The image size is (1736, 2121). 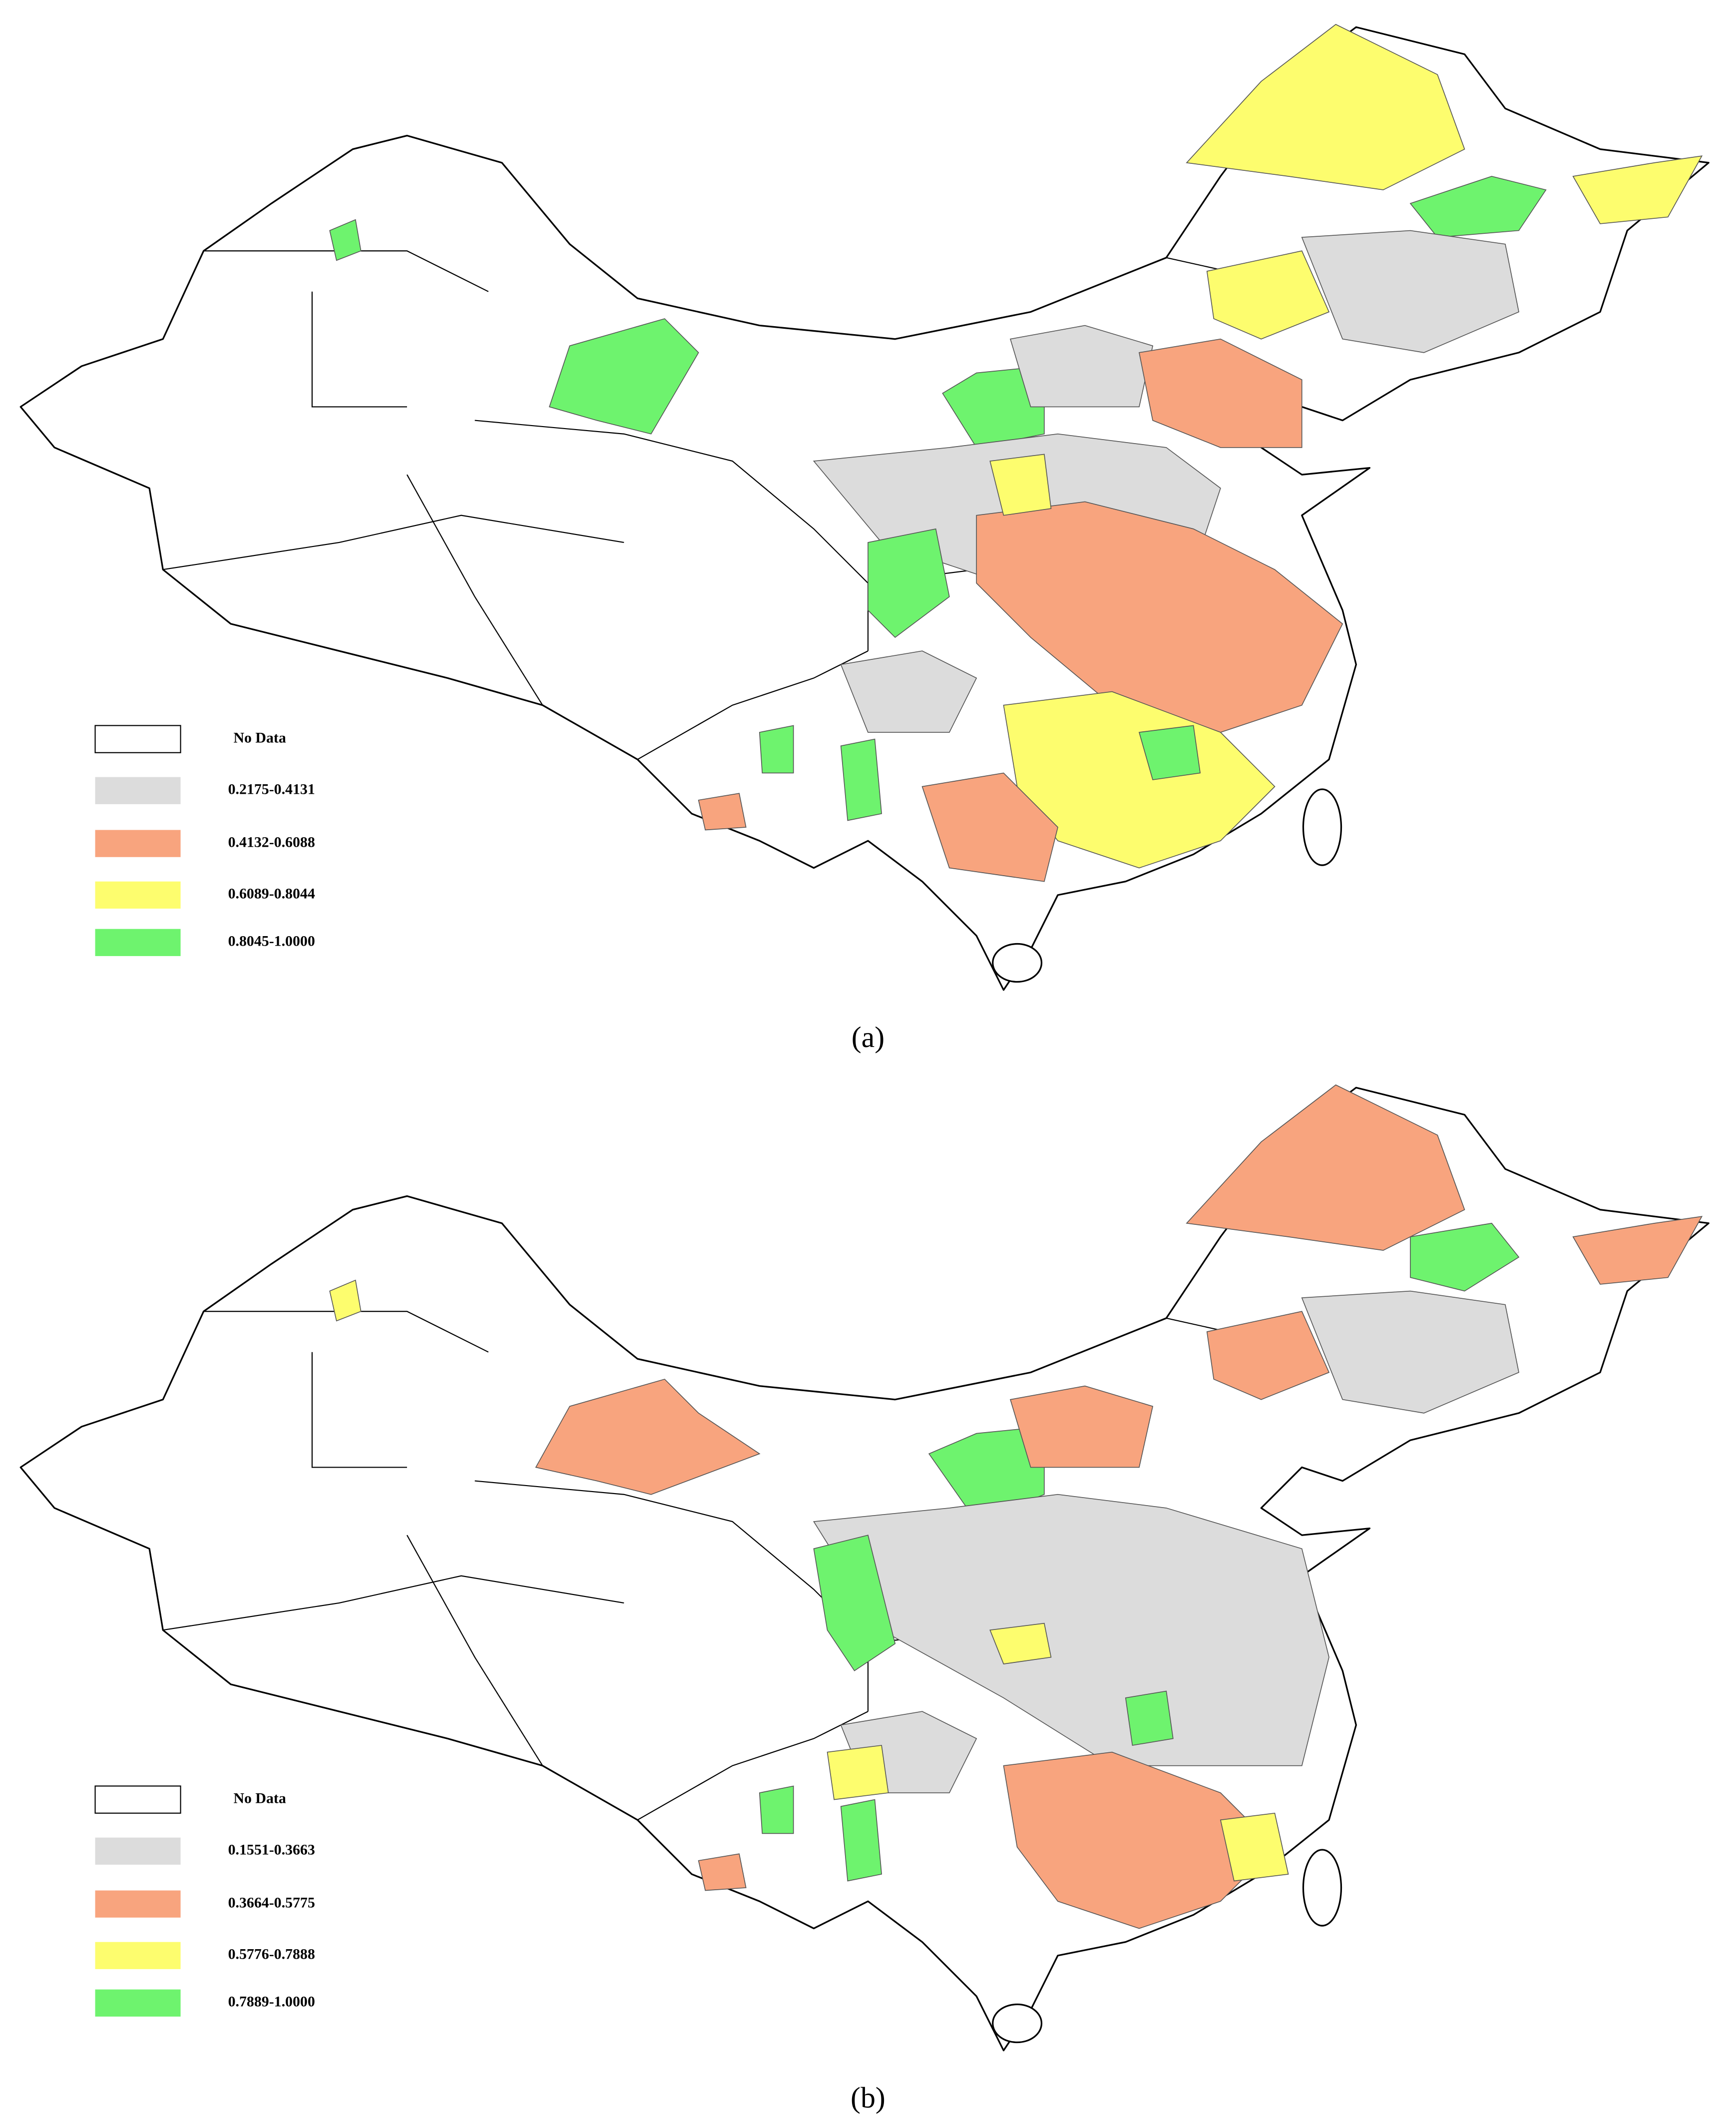 I want to click on legend-label: 0.5776-0.7888, so click(x=272, y=1954).